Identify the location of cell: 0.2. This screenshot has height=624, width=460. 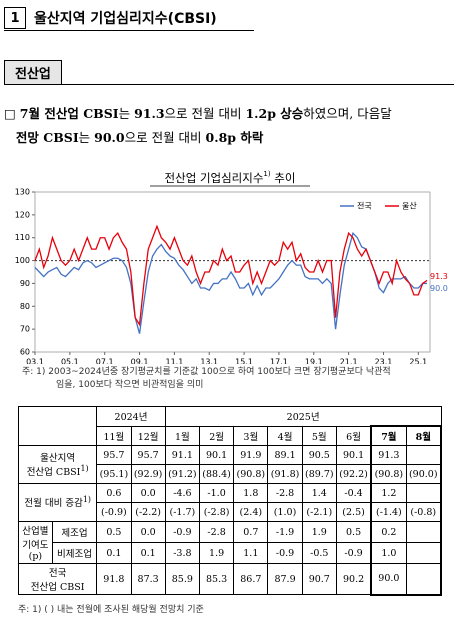
(388, 532).